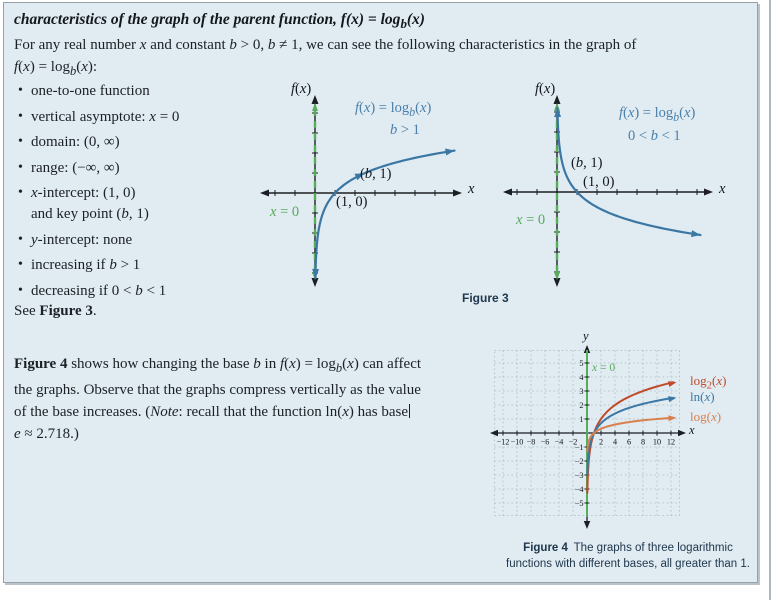 This screenshot has height=600, width=773. I want to click on legend-ln: ln(x), so click(702, 396).